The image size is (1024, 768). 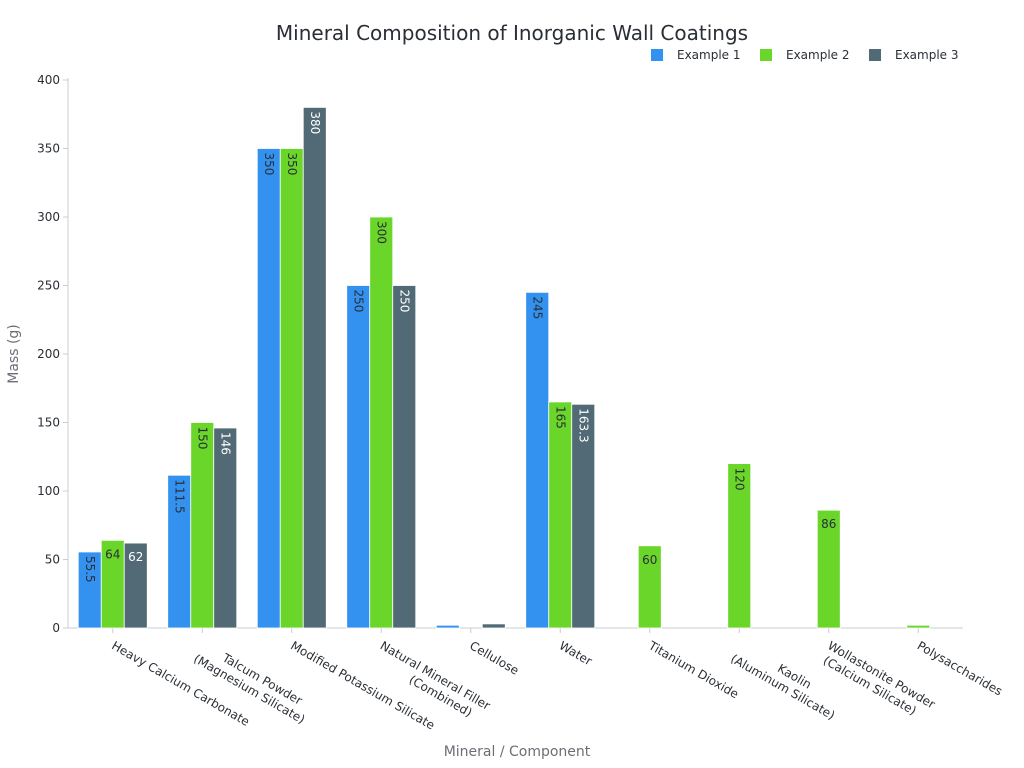 What do you see at coordinates (927, 55) in the screenshot?
I see `legend-label: Example 3` at bounding box center [927, 55].